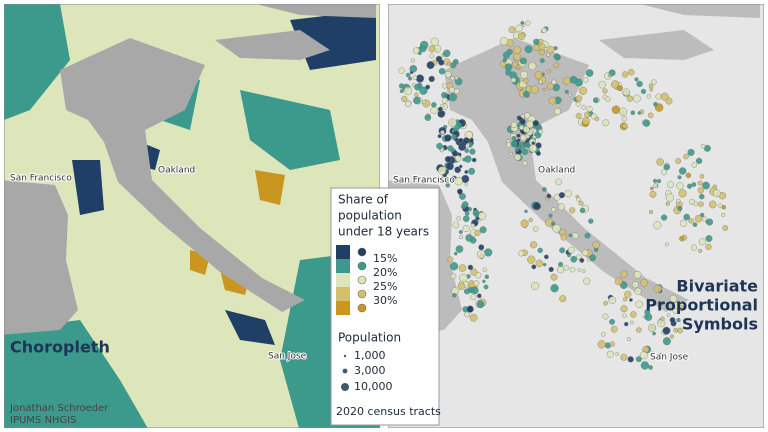 The height and width of the screenshot is (432, 768). Describe the element at coordinates (373, 386) in the screenshot. I see `legend-label: 10,000` at that location.